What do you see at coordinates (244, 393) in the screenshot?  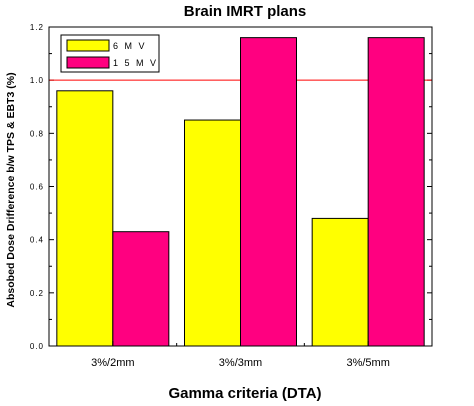 I see `x-axis-label: Gamma criteria (DTA)` at bounding box center [244, 393].